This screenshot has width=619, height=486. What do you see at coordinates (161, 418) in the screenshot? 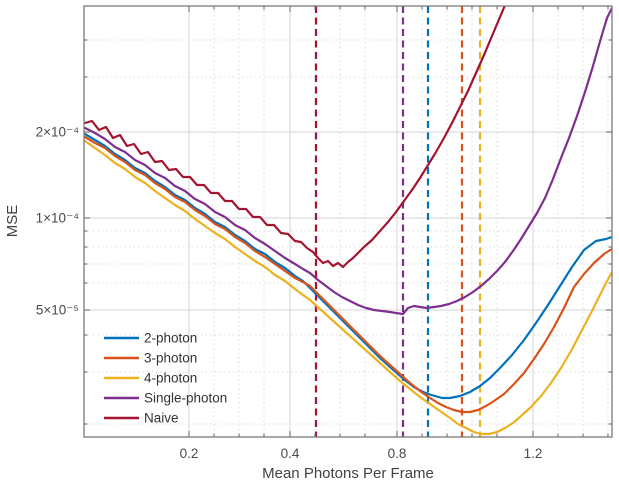
I see `legend-label: Naive` at bounding box center [161, 418].